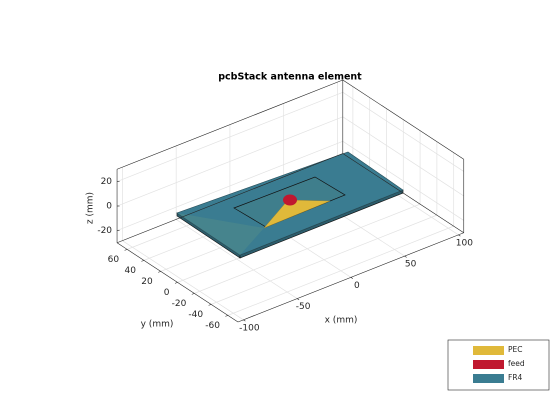  What do you see at coordinates (515, 377) in the screenshot?
I see `legend-label: FR4` at bounding box center [515, 377].